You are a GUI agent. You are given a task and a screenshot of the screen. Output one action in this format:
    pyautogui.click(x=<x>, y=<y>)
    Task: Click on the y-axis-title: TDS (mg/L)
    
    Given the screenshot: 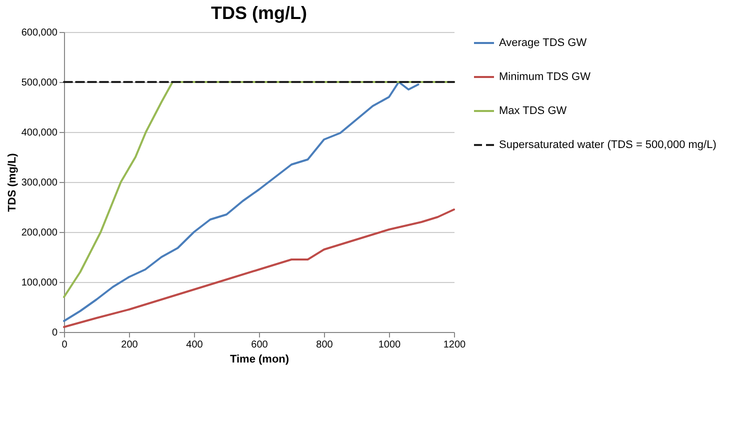 What is the action you would take?
    pyautogui.click(x=12, y=182)
    